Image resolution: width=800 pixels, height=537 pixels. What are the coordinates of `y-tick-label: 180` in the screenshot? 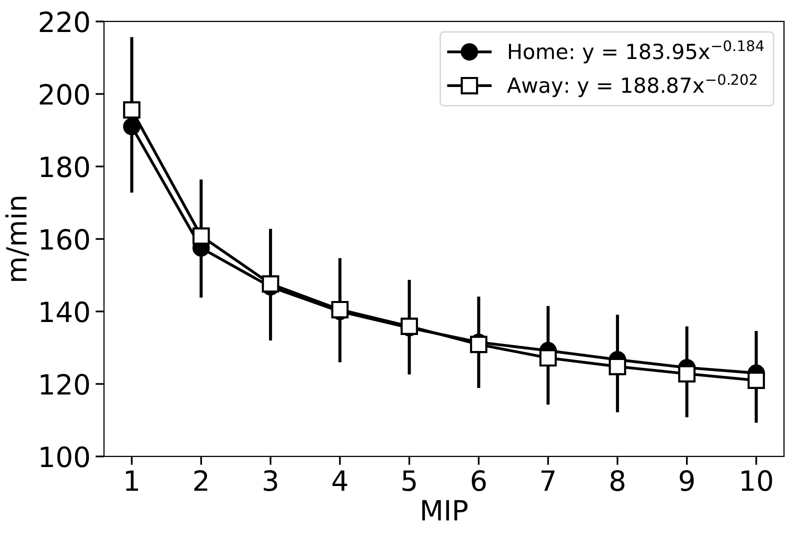 It's located at (64, 167).